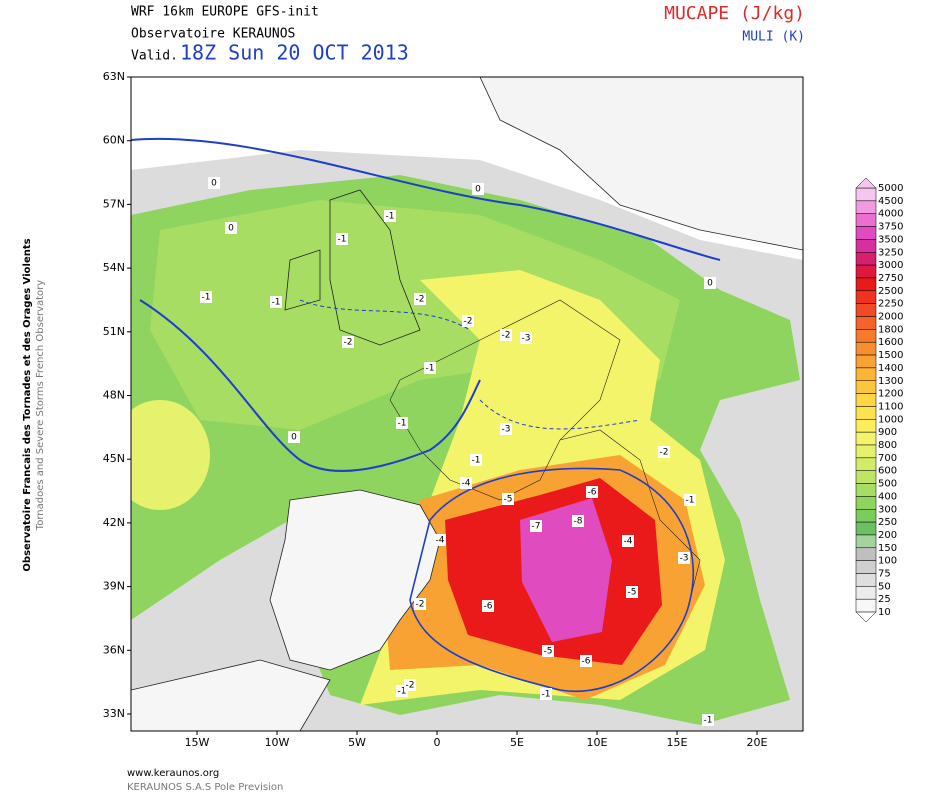 The height and width of the screenshot is (800, 937). What do you see at coordinates (887, 509) in the screenshot?
I see `colorbar-label: 300` at bounding box center [887, 509].